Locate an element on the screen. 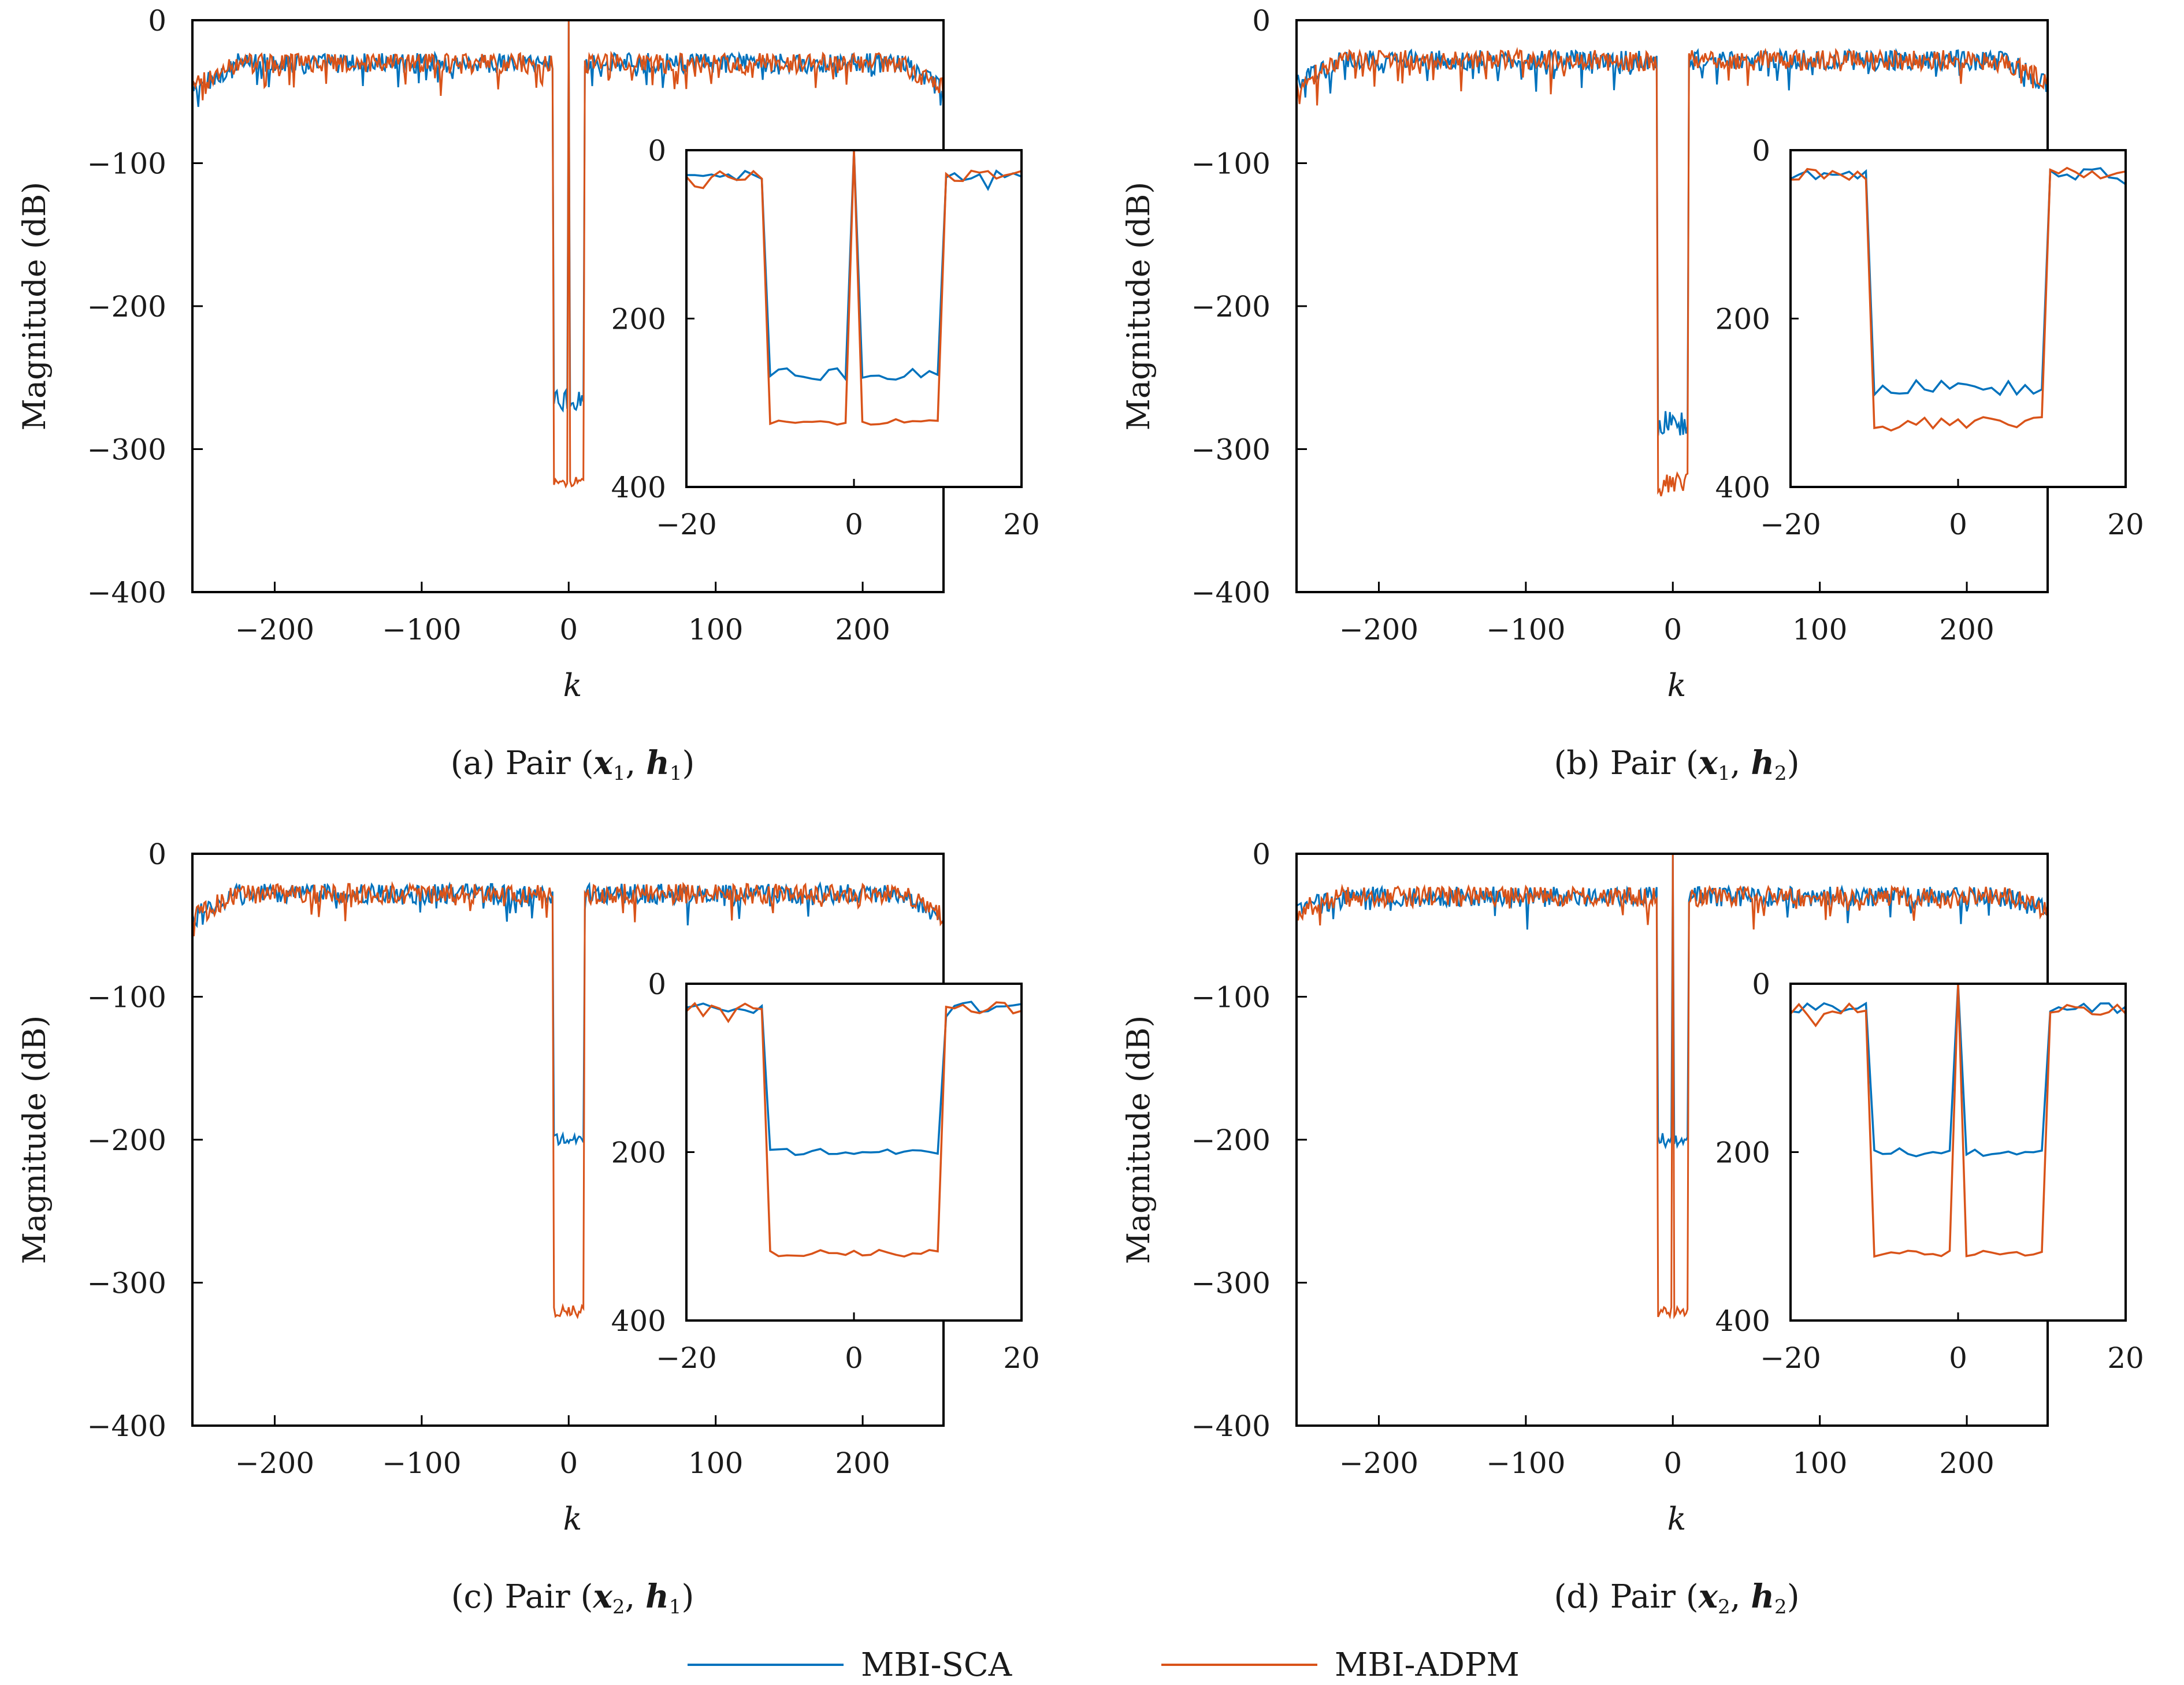 The height and width of the screenshot is (1685, 2184). panel-caption: (a) Pair (x1, h1) is located at coordinates (573, 764).